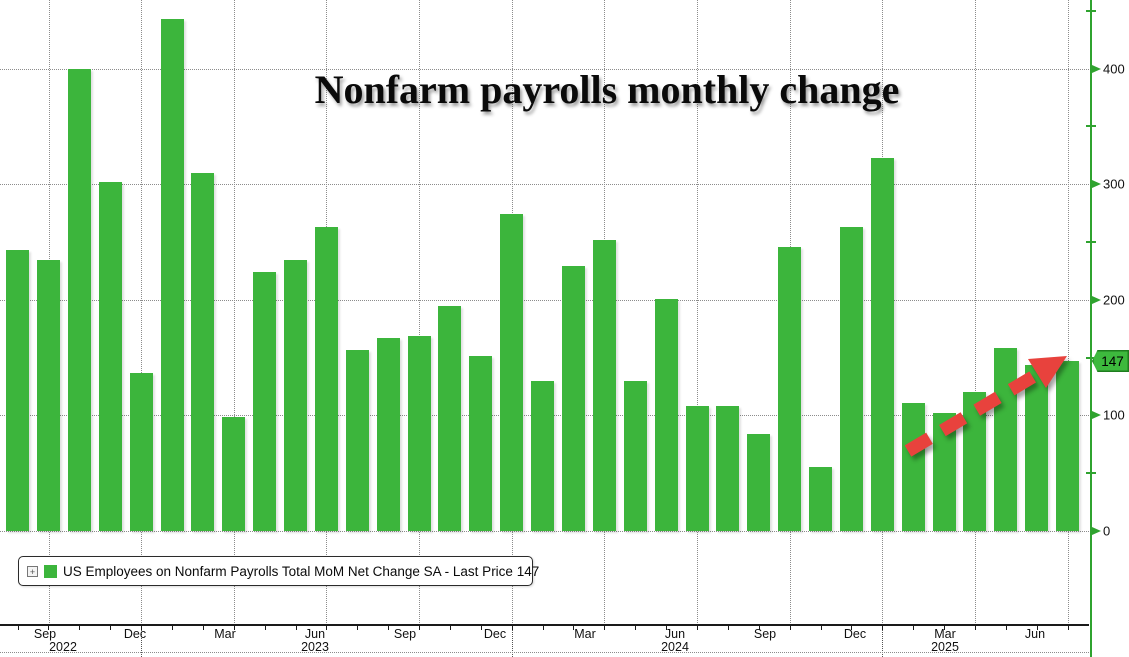 The width and height of the screenshot is (1129, 657). What do you see at coordinates (945, 634) in the screenshot?
I see `x-label-mar-10: Mar` at bounding box center [945, 634].